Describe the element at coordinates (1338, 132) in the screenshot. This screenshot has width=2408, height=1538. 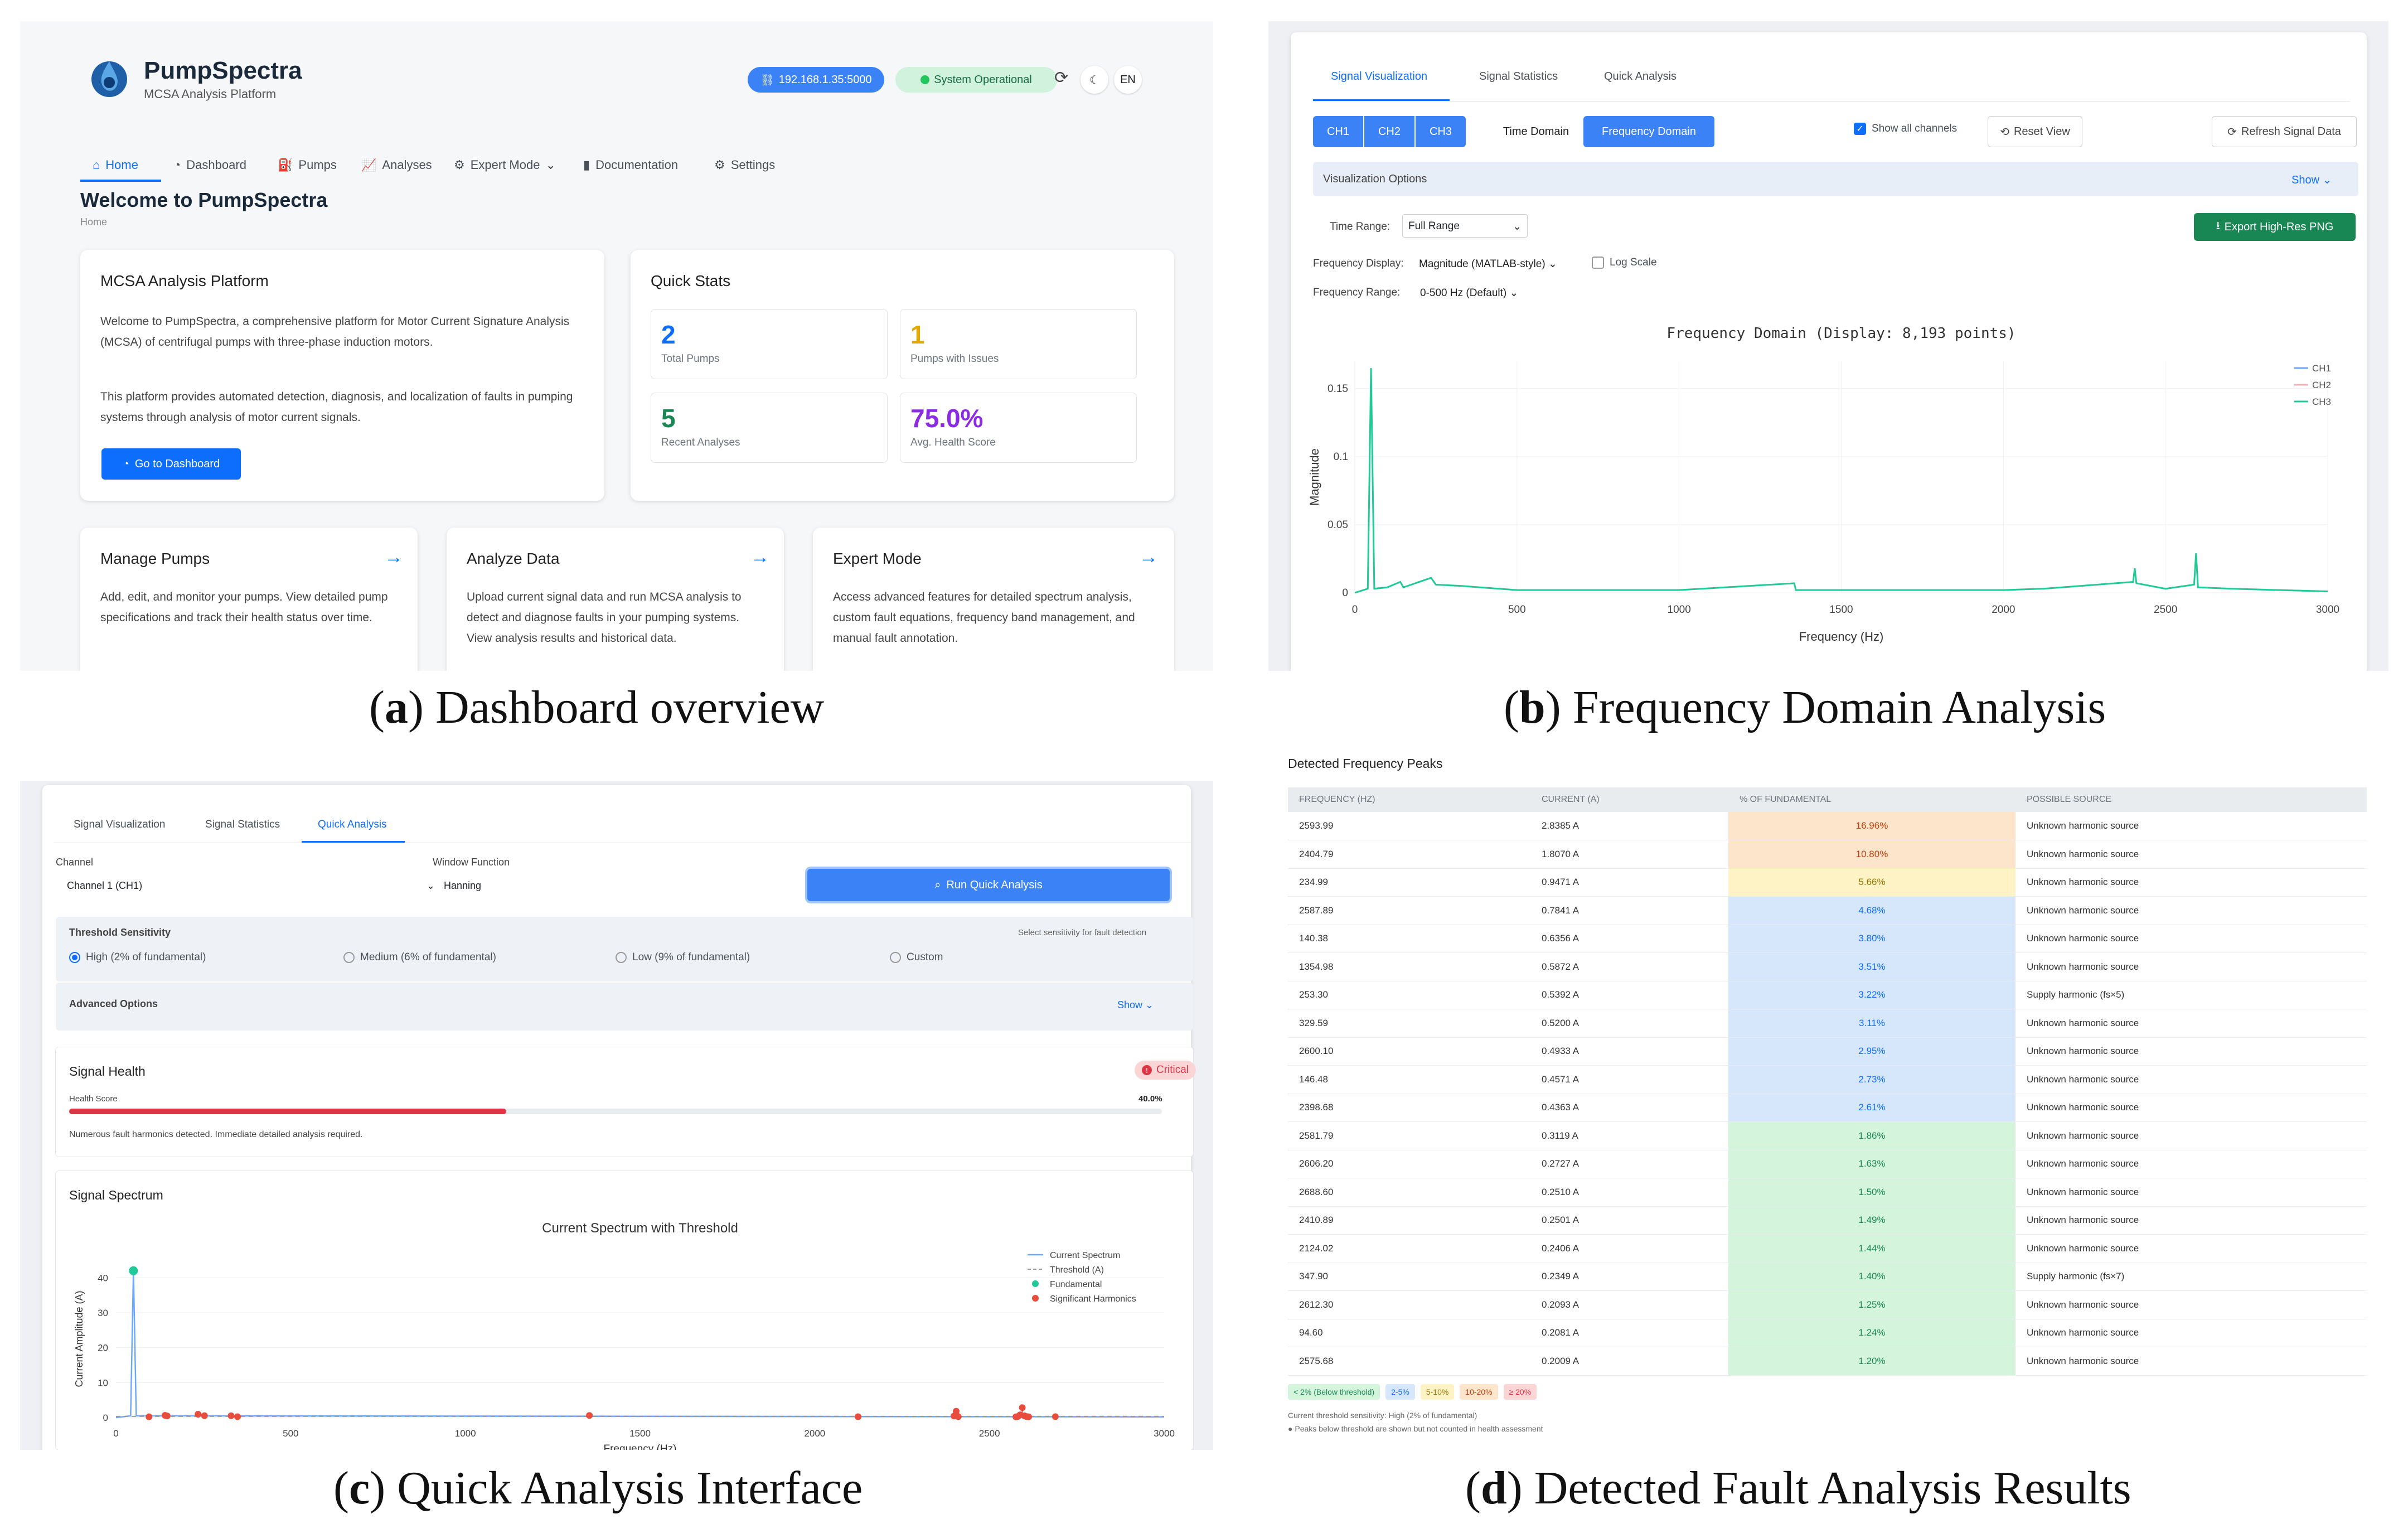
I see `channel-ch1-button: CH1` at that location.